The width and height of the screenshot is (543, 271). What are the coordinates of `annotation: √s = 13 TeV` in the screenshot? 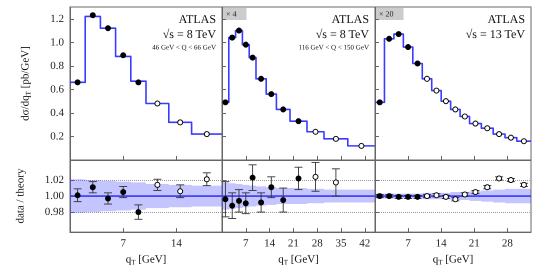 It's located at (496, 34).